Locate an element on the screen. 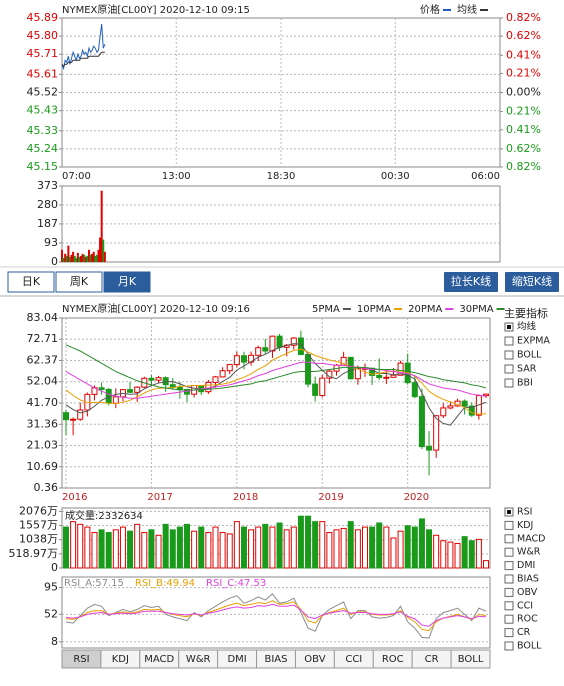 The height and width of the screenshot is (686, 564). checkbox: BBI is located at coordinates (518, 383).